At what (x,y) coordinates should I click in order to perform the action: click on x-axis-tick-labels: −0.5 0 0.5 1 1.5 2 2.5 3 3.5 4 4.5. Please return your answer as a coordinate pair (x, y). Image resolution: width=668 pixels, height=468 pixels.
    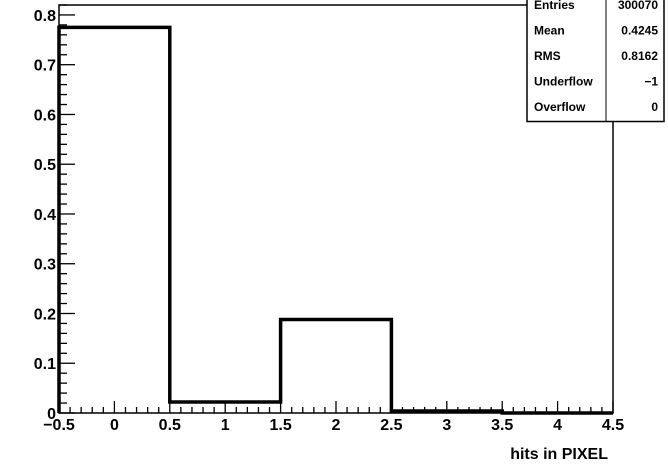
    Looking at the image, I should click on (333, 425).